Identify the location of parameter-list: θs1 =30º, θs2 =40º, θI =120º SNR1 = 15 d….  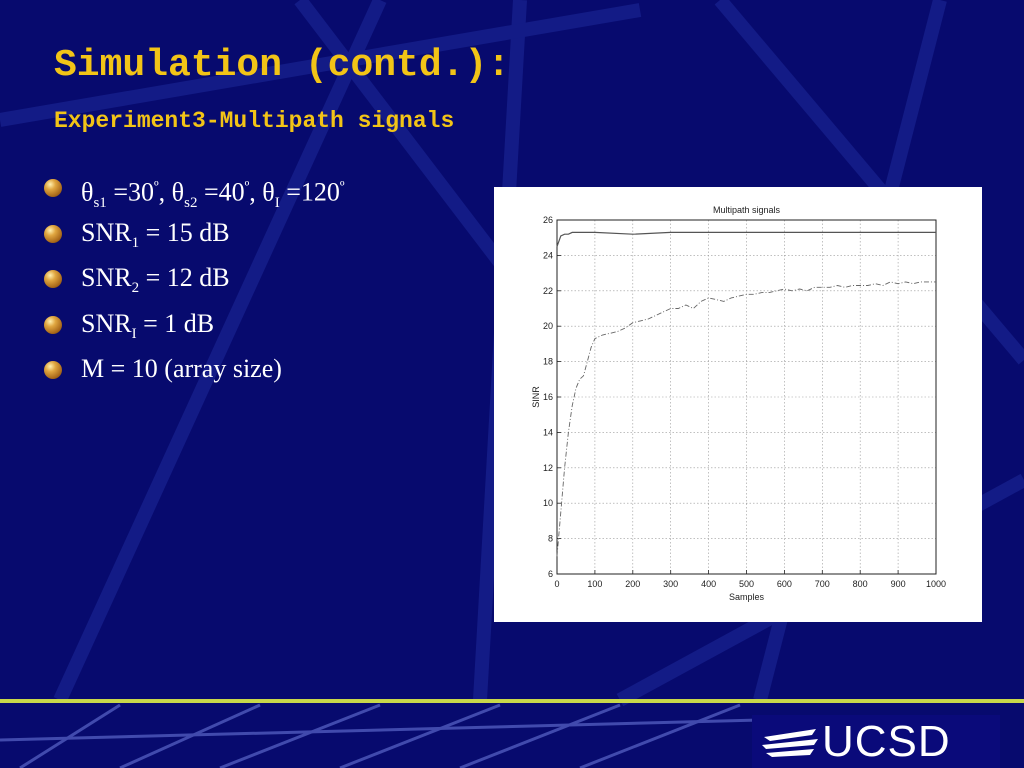
(194, 284).